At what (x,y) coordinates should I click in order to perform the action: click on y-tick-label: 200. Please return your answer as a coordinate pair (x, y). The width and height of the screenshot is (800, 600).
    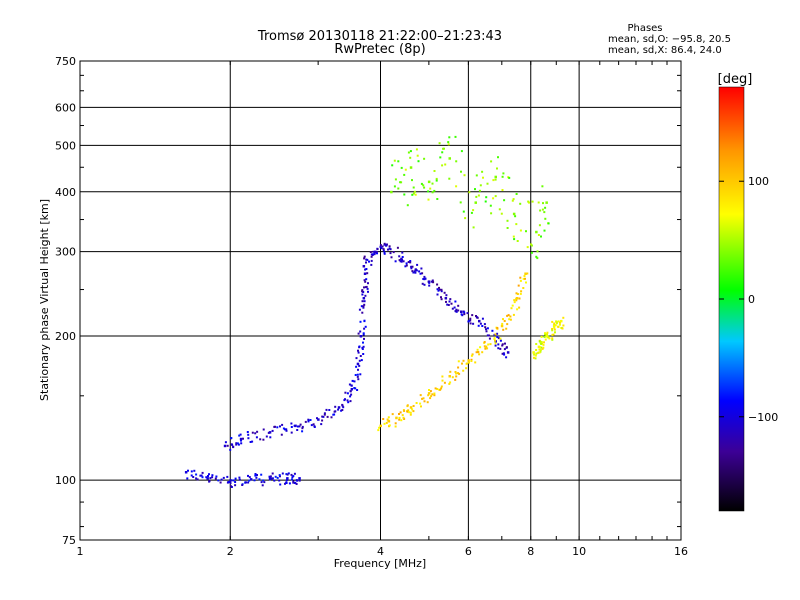
    Looking at the image, I should click on (65, 336).